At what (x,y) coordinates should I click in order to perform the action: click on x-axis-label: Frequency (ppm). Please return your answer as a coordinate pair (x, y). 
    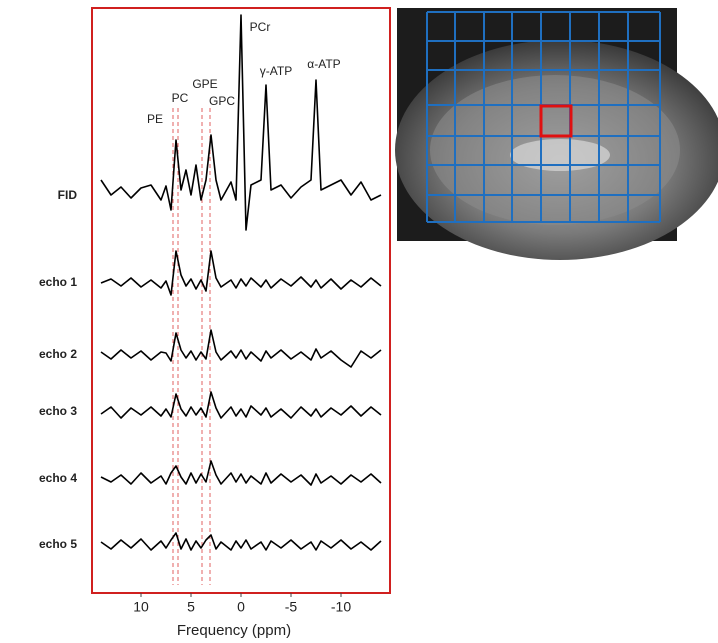
    Looking at the image, I should click on (234, 630).